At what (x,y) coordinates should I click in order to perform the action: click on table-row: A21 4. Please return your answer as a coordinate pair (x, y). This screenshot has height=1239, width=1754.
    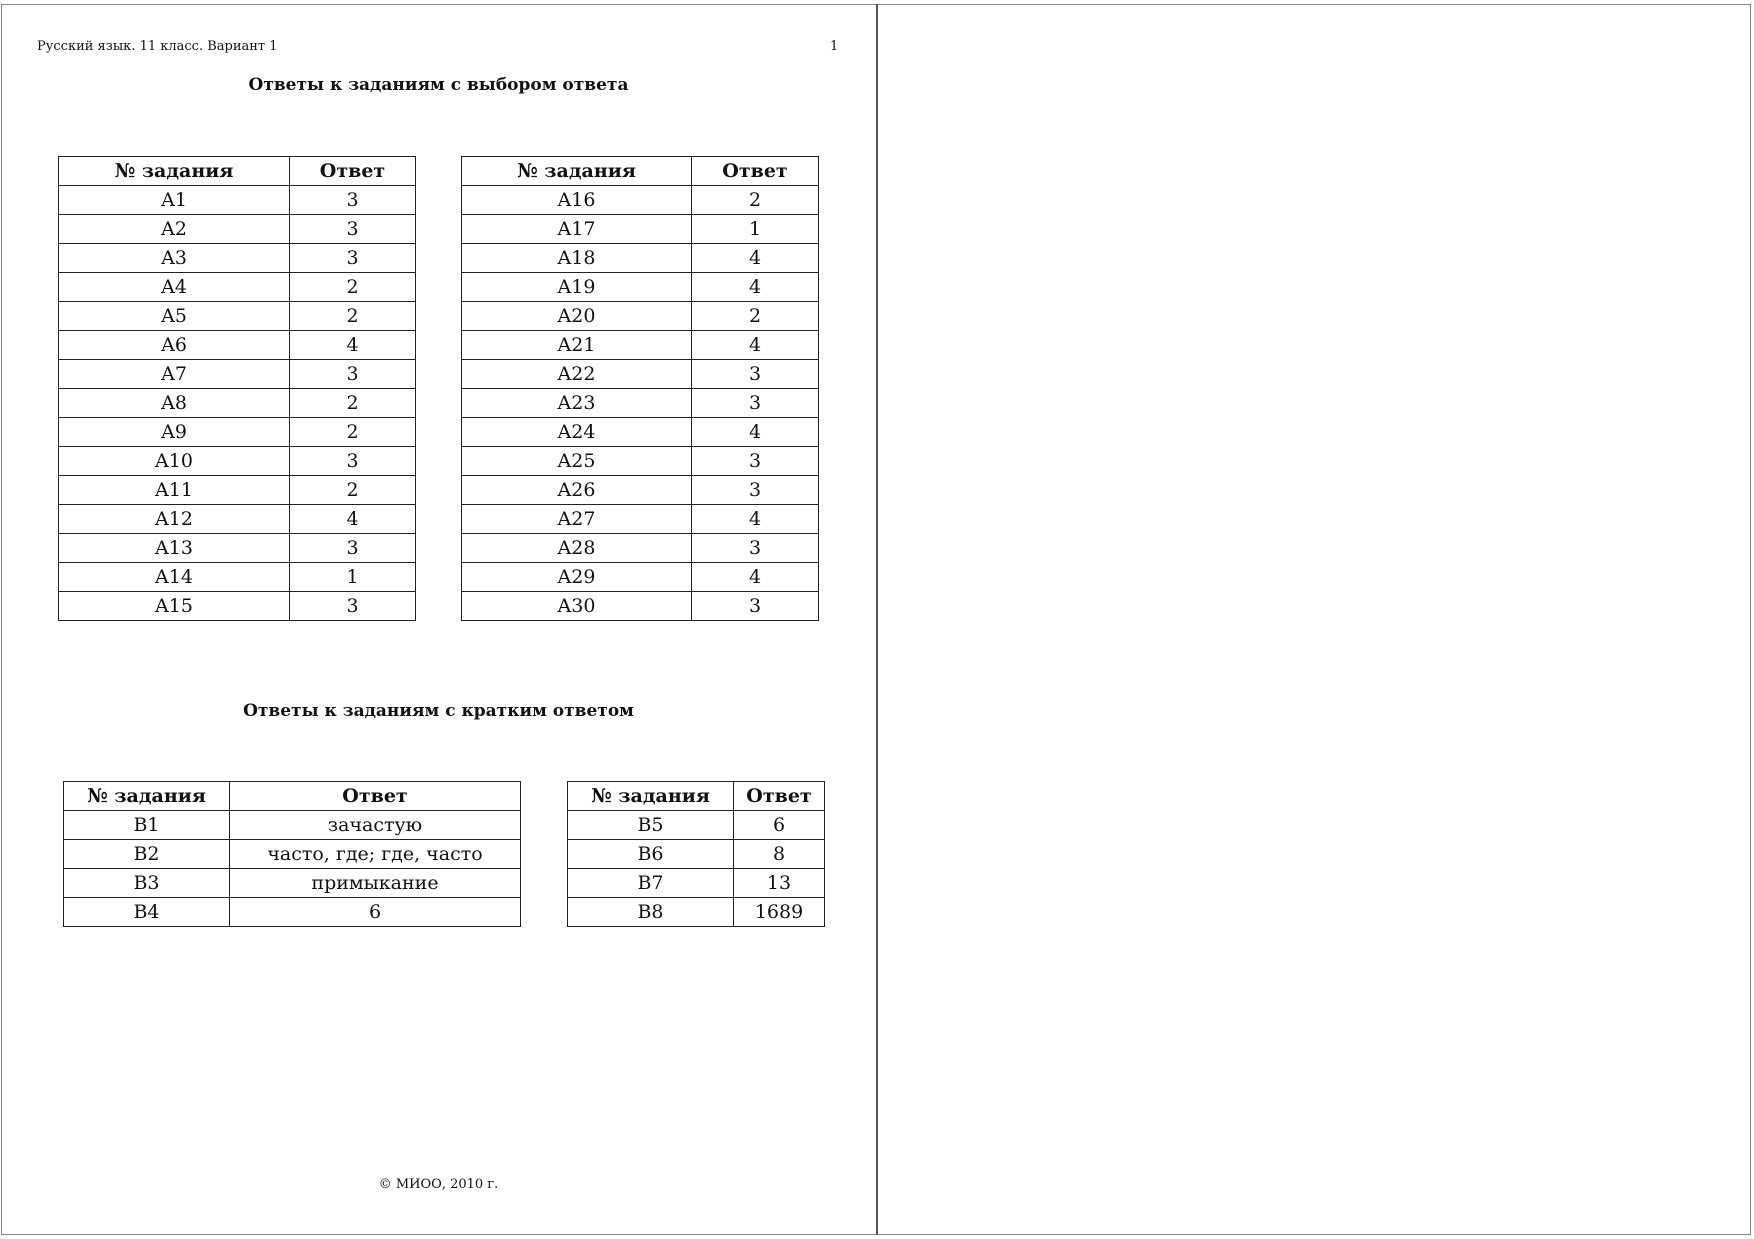
    Looking at the image, I should click on (640, 345).